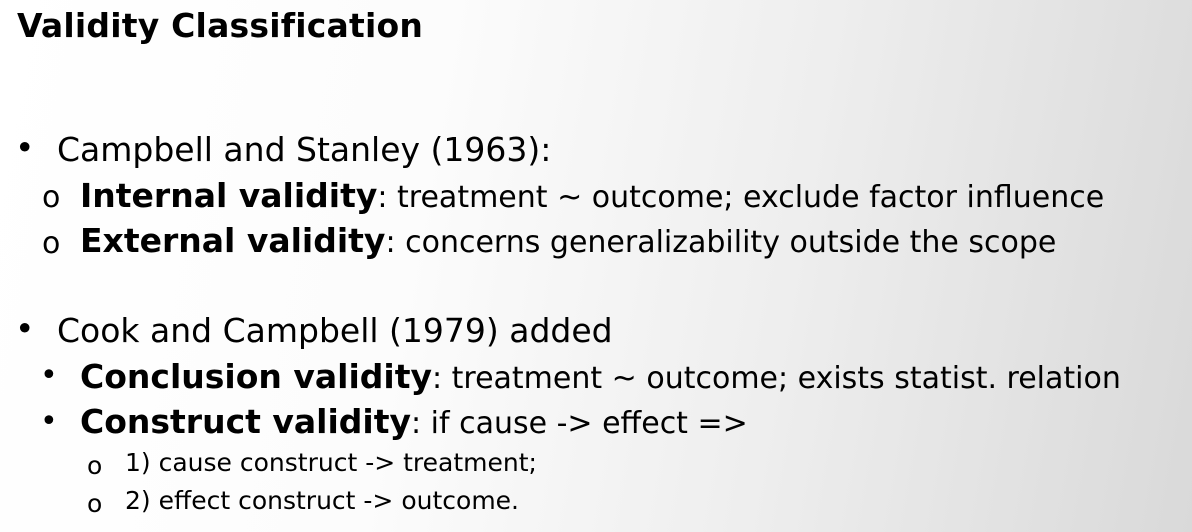 This screenshot has width=1192, height=532. Describe the element at coordinates (220, 25) in the screenshot. I see `slide-title: Validity Classification` at that location.